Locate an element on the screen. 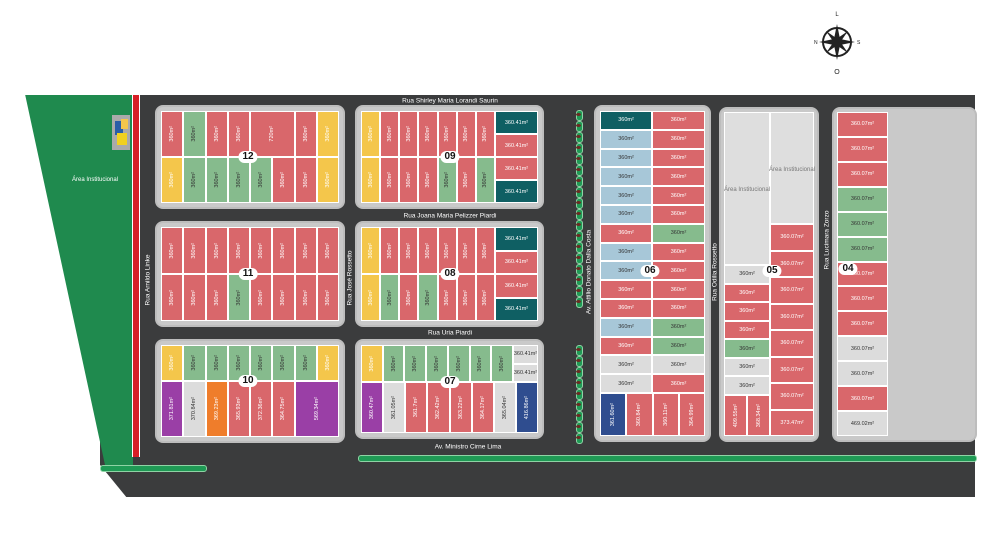  lot: 369.23m² is located at coordinates (216, 409).